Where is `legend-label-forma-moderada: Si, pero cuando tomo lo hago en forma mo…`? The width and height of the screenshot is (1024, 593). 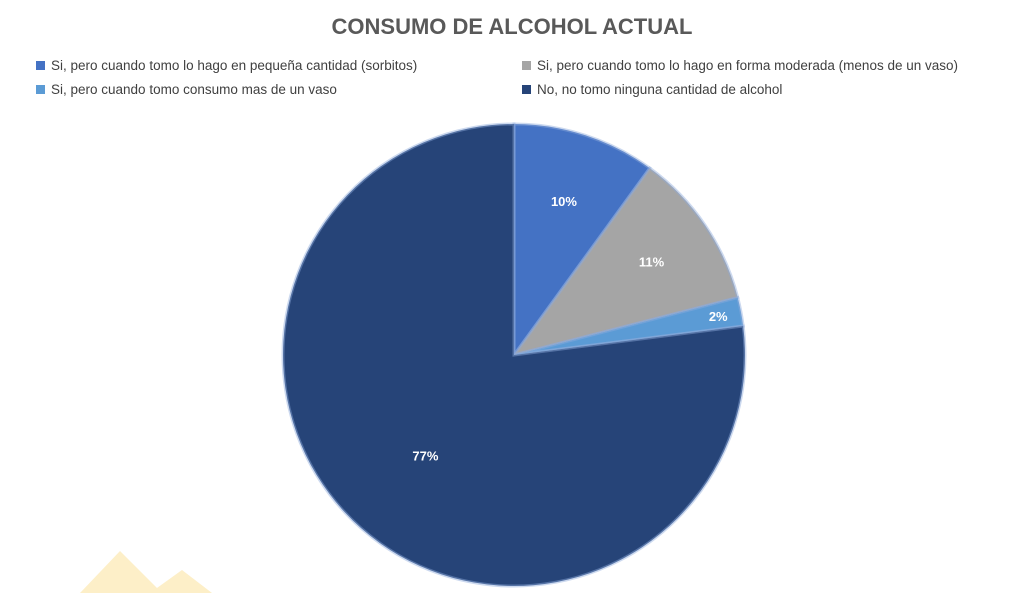 legend-label-forma-moderada: Si, pero cuando tomo lo hago en forma mo… is located at coordinates (747, 65).